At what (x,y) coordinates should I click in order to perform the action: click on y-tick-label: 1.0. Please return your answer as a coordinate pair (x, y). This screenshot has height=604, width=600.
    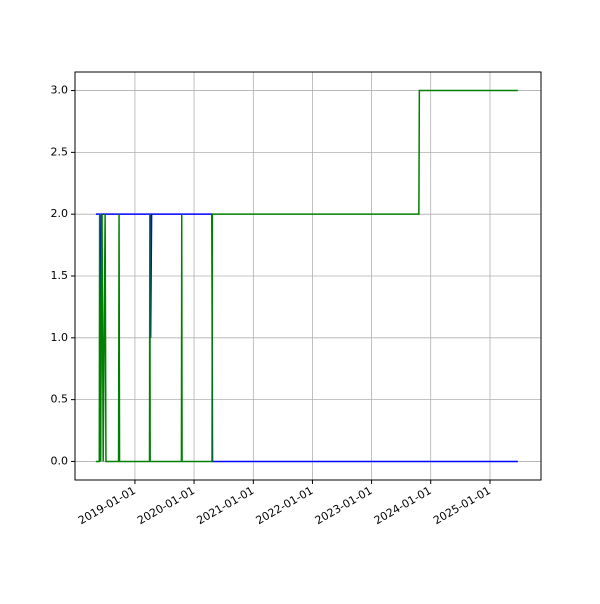
    Looking at the image, I should click on (60, 337).